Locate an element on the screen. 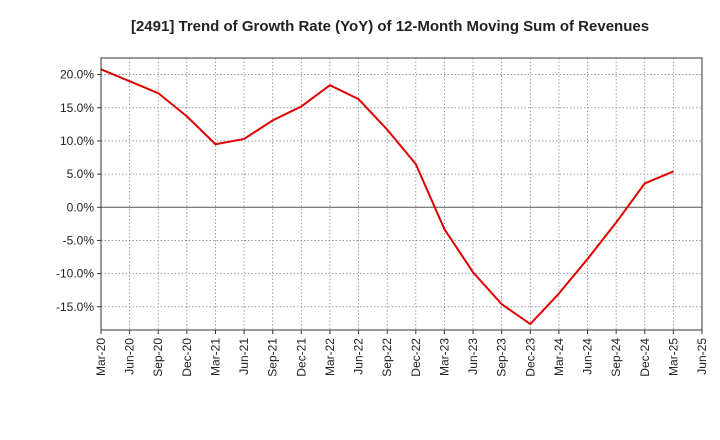 The image size is (720, 440). x-tick-label: Dec-22 is located at coordinates (416, 357).